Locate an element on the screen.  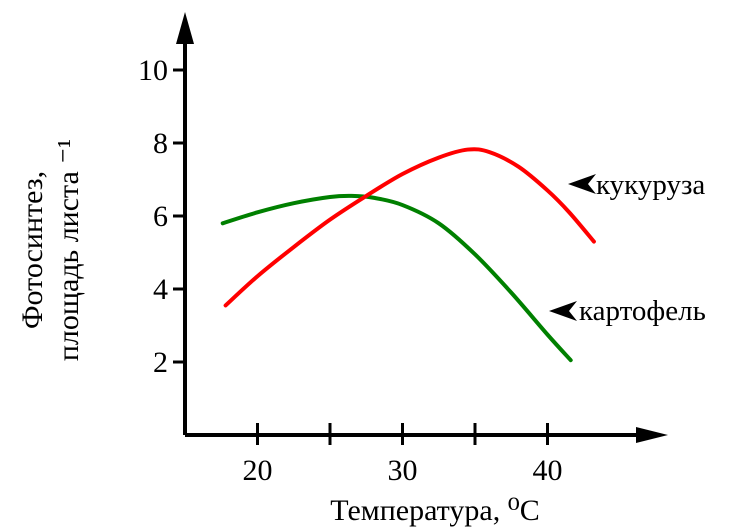
y-tick-label: 10 is located at coordinates (153, 70).